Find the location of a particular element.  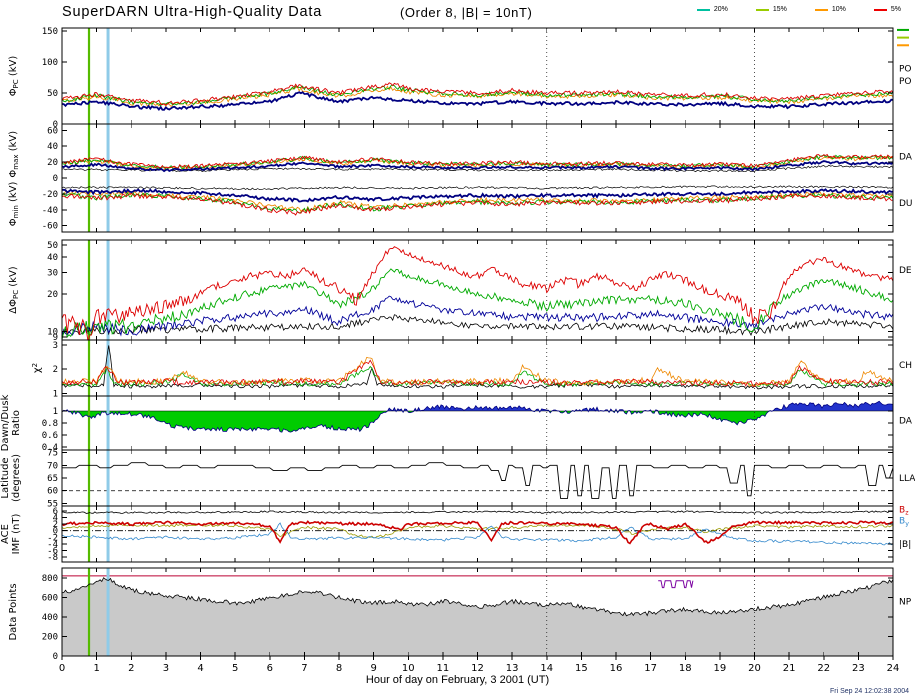

y-tick-label: 9 is located at coordinates (55, 338).